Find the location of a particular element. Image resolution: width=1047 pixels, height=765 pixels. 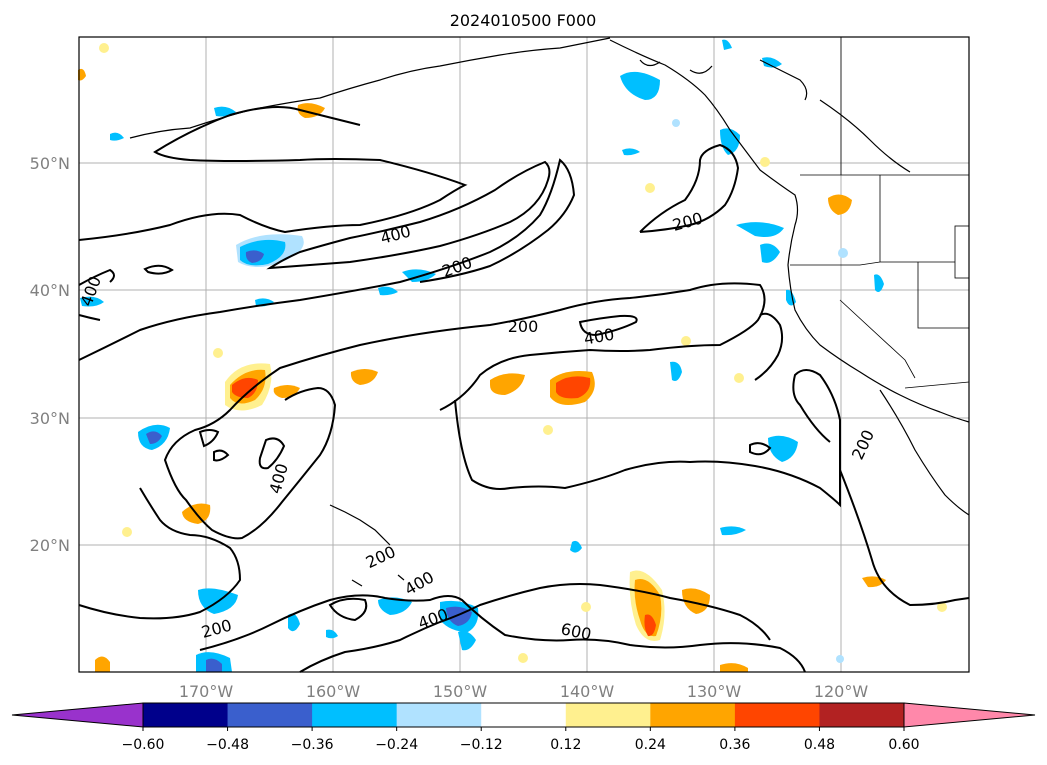

colorbar-tick-label: −0.60 is located at coordinates (143, 745).